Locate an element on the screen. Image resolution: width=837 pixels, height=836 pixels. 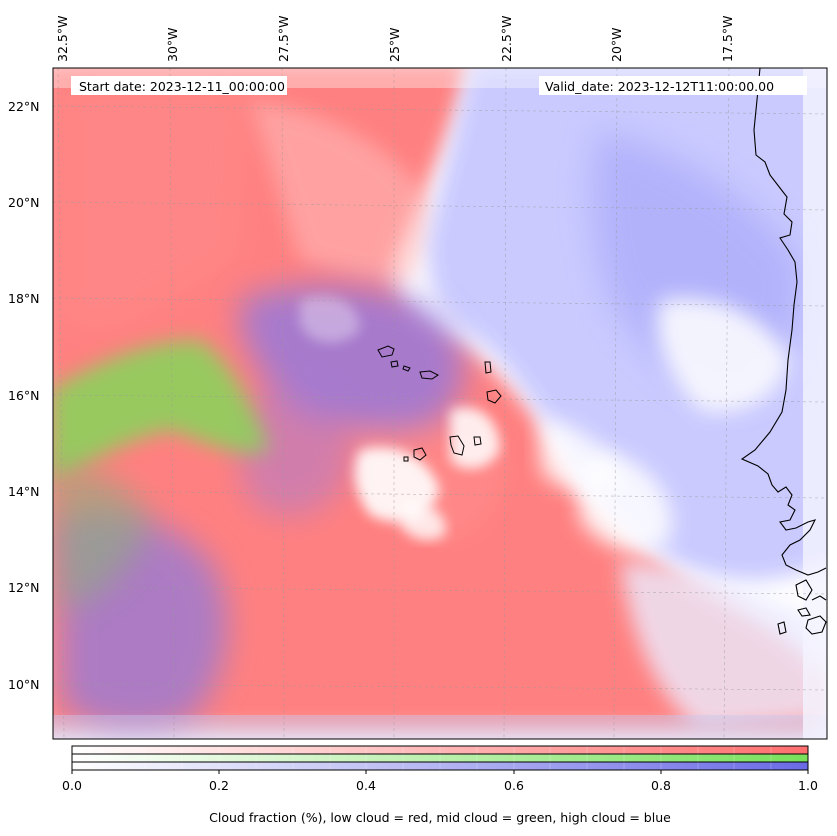
colorbar-tick-1: 0.2 is located at coordinates (219, 785).